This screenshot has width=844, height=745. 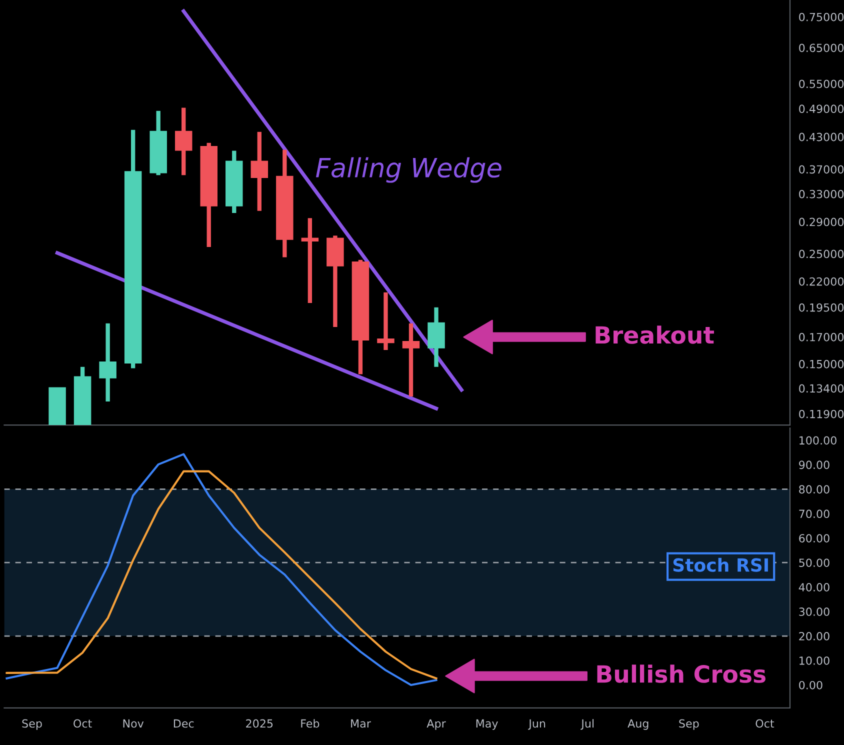 I want to click on y-tick-label: 60.00, so click(x=814, y=538).